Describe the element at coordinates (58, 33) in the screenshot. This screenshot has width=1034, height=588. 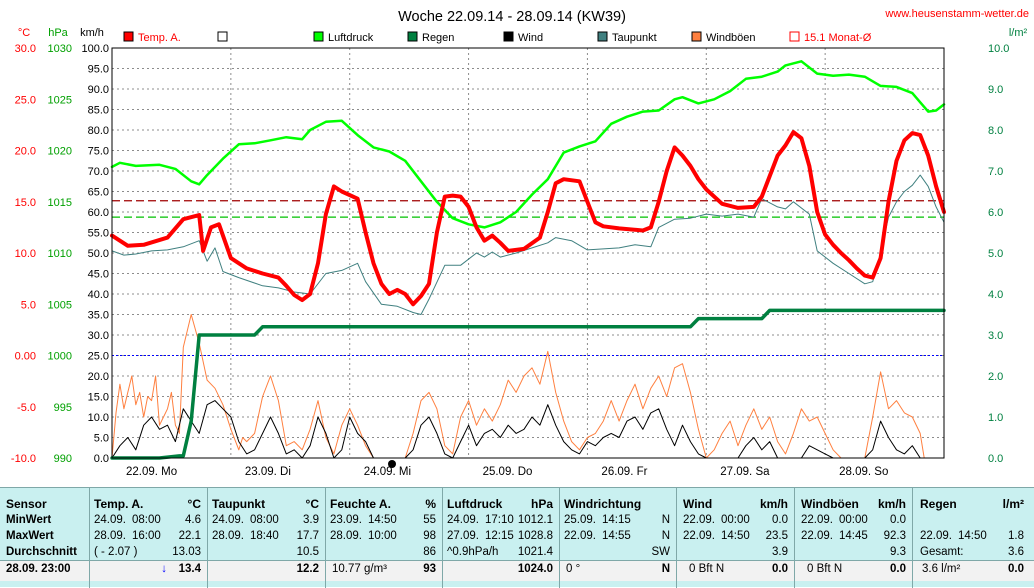
I see `pressure-unit-label: hPa` at that location.